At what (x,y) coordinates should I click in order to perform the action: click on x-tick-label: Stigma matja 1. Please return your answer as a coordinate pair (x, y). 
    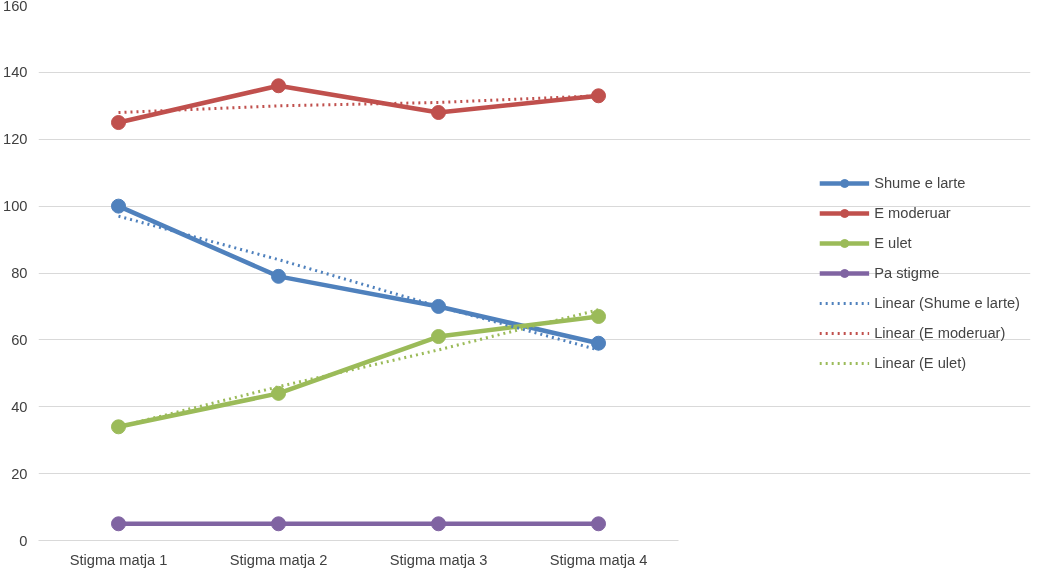
    Looking at the image, I should click on (118, 559).